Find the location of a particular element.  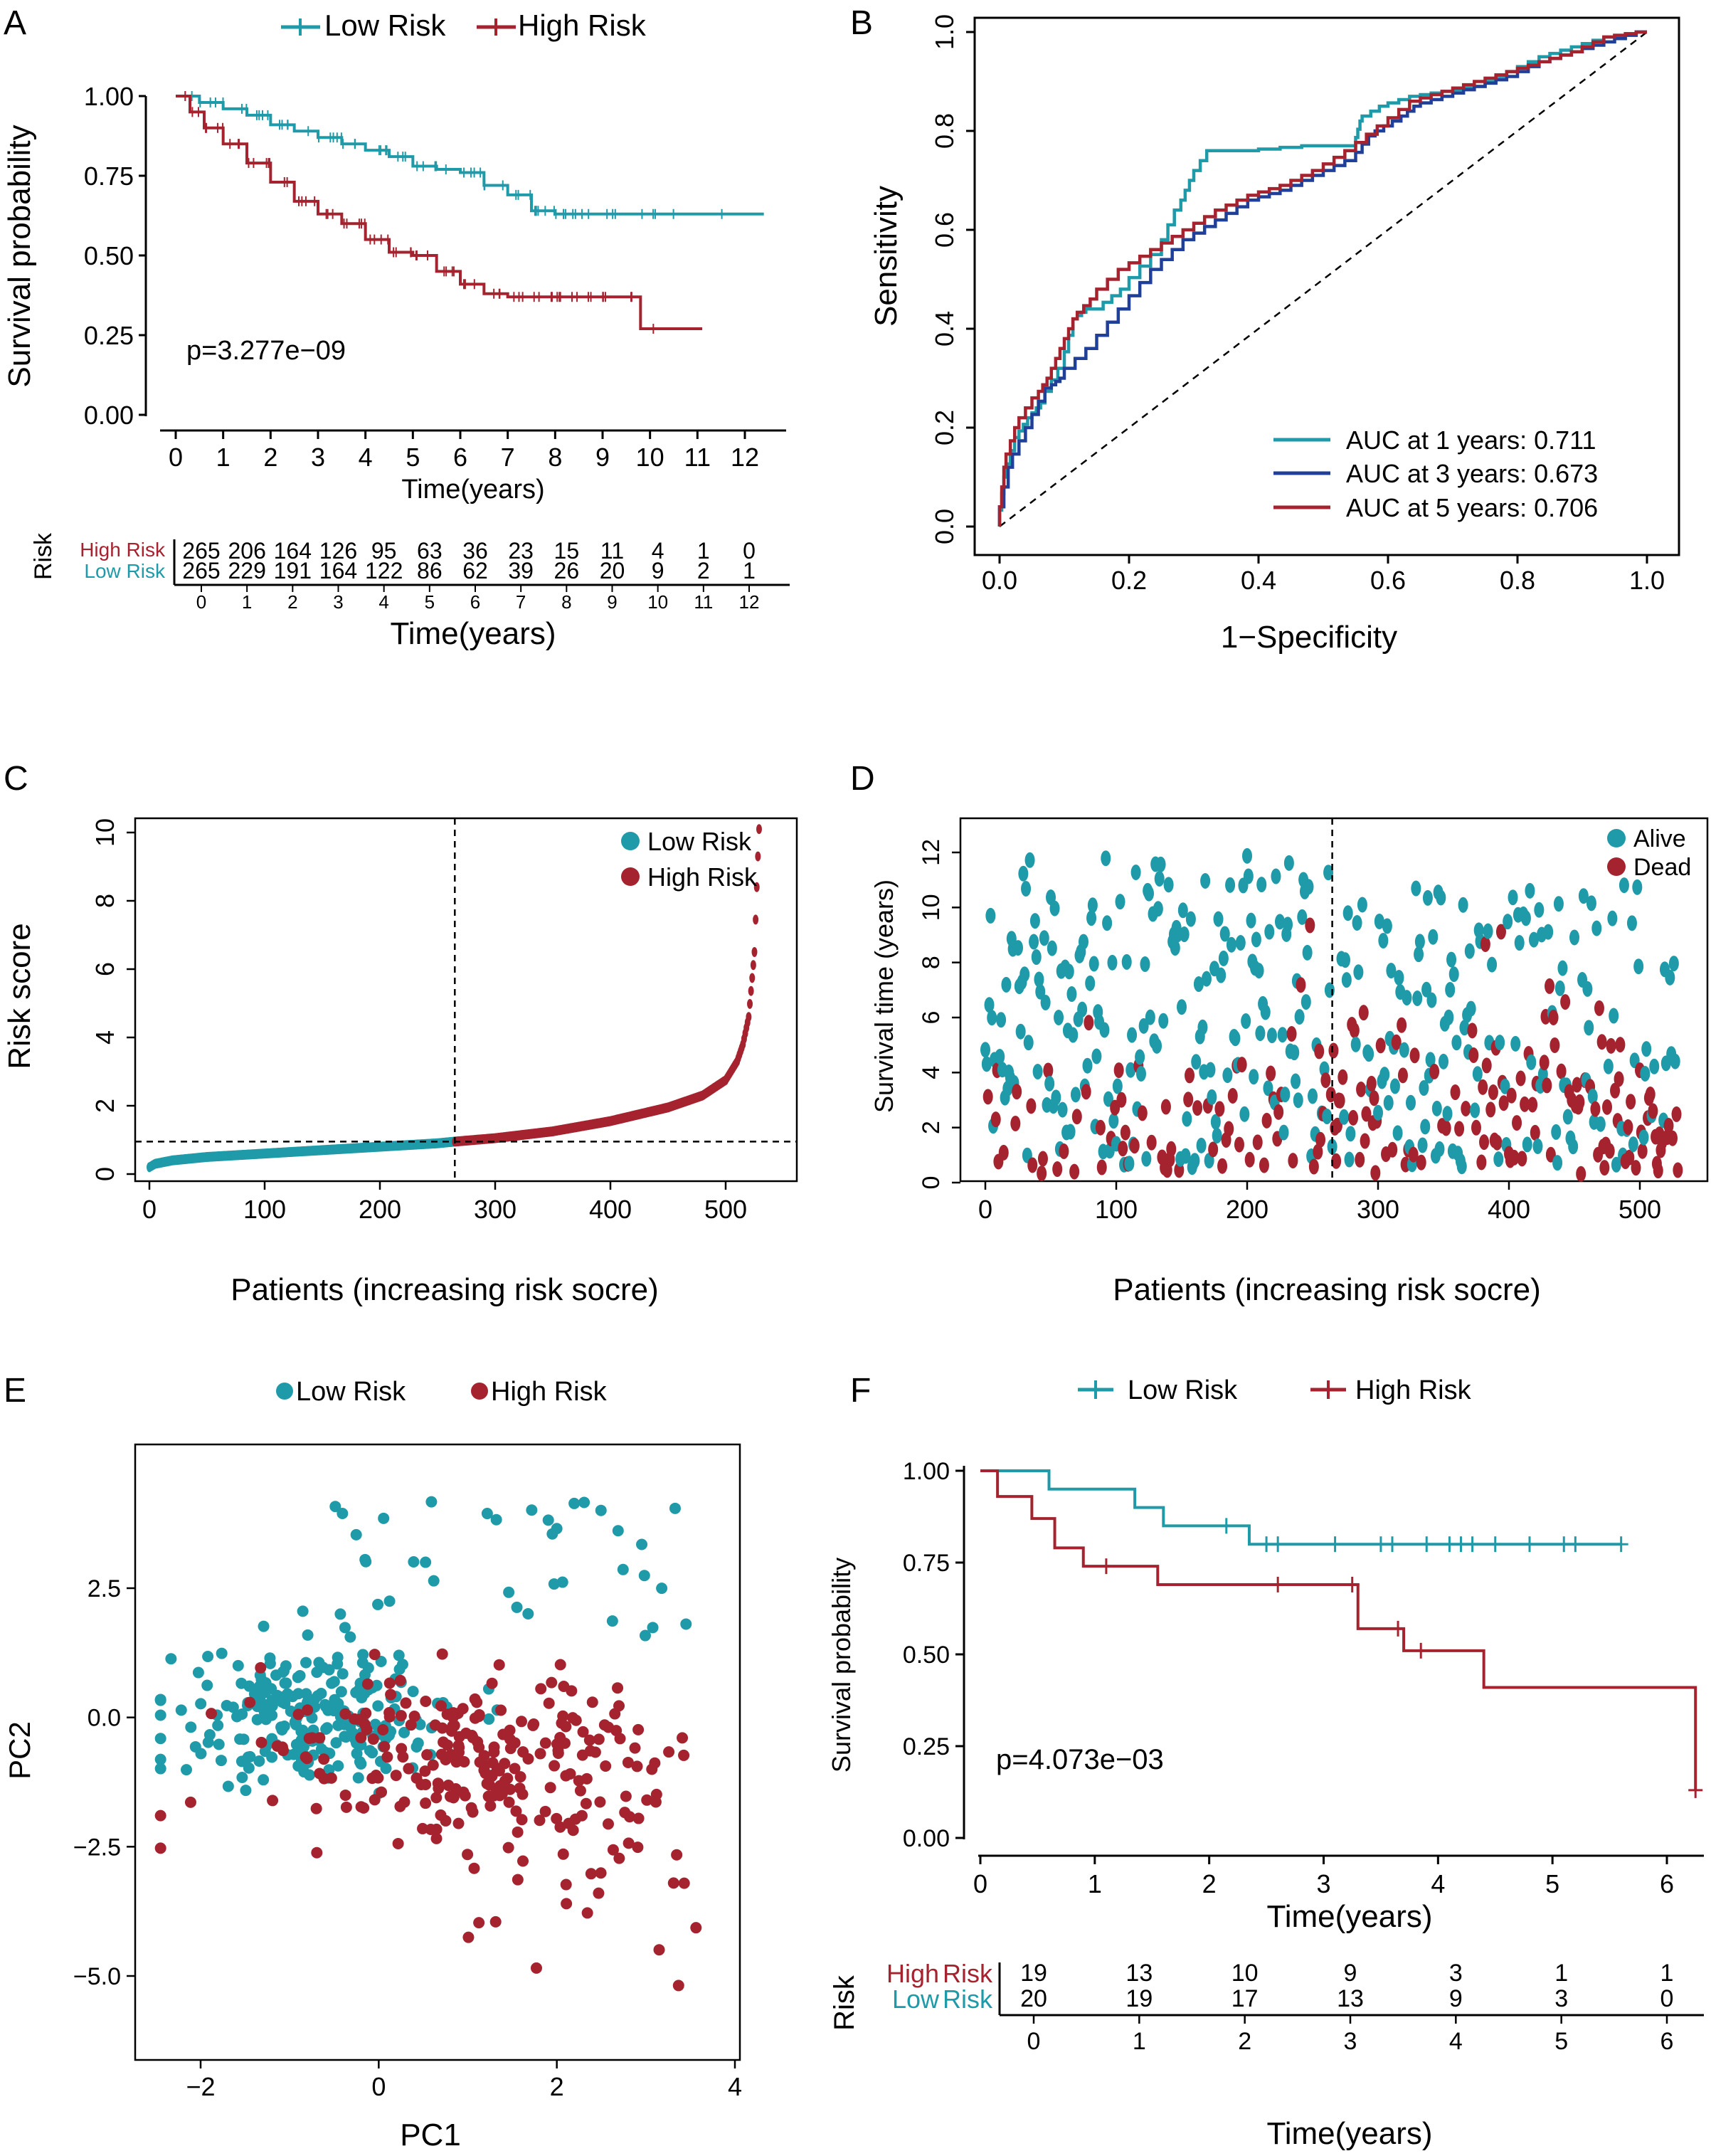

x-tick-label-a: 11 is located at coordinates (697, 457).